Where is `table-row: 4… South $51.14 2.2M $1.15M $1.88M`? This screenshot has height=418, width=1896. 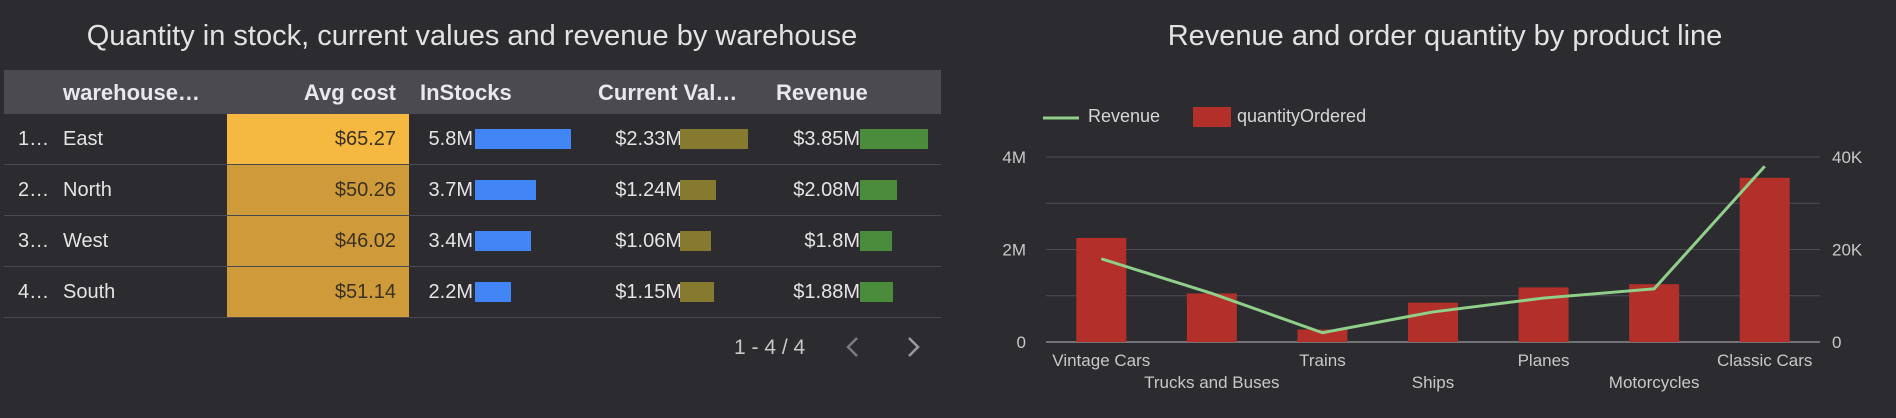 table-row: 4… South $51.14 2.2M $1.15M $1.88M is located at coordinates (472, 292).